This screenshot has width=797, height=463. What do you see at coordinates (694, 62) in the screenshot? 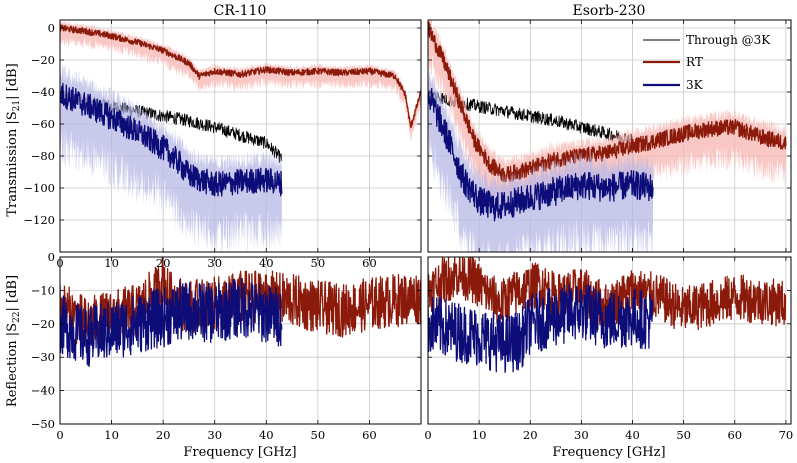
I see `legend-label-rt: RT` at bounding box center [694, 62].